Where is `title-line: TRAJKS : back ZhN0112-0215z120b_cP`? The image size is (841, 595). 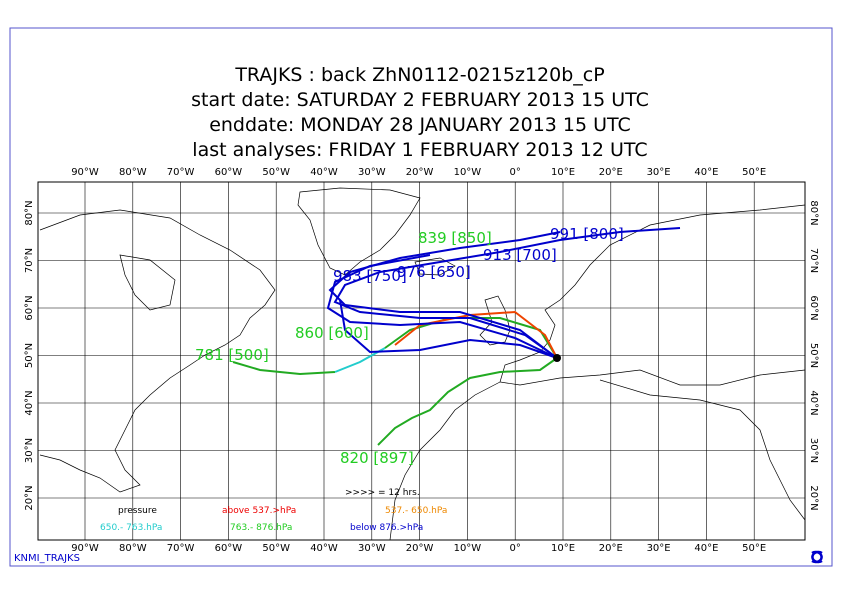
title-line: TRAJKS : back ZhN0112-0215z120b_cP is located at coordinates (419, 75).